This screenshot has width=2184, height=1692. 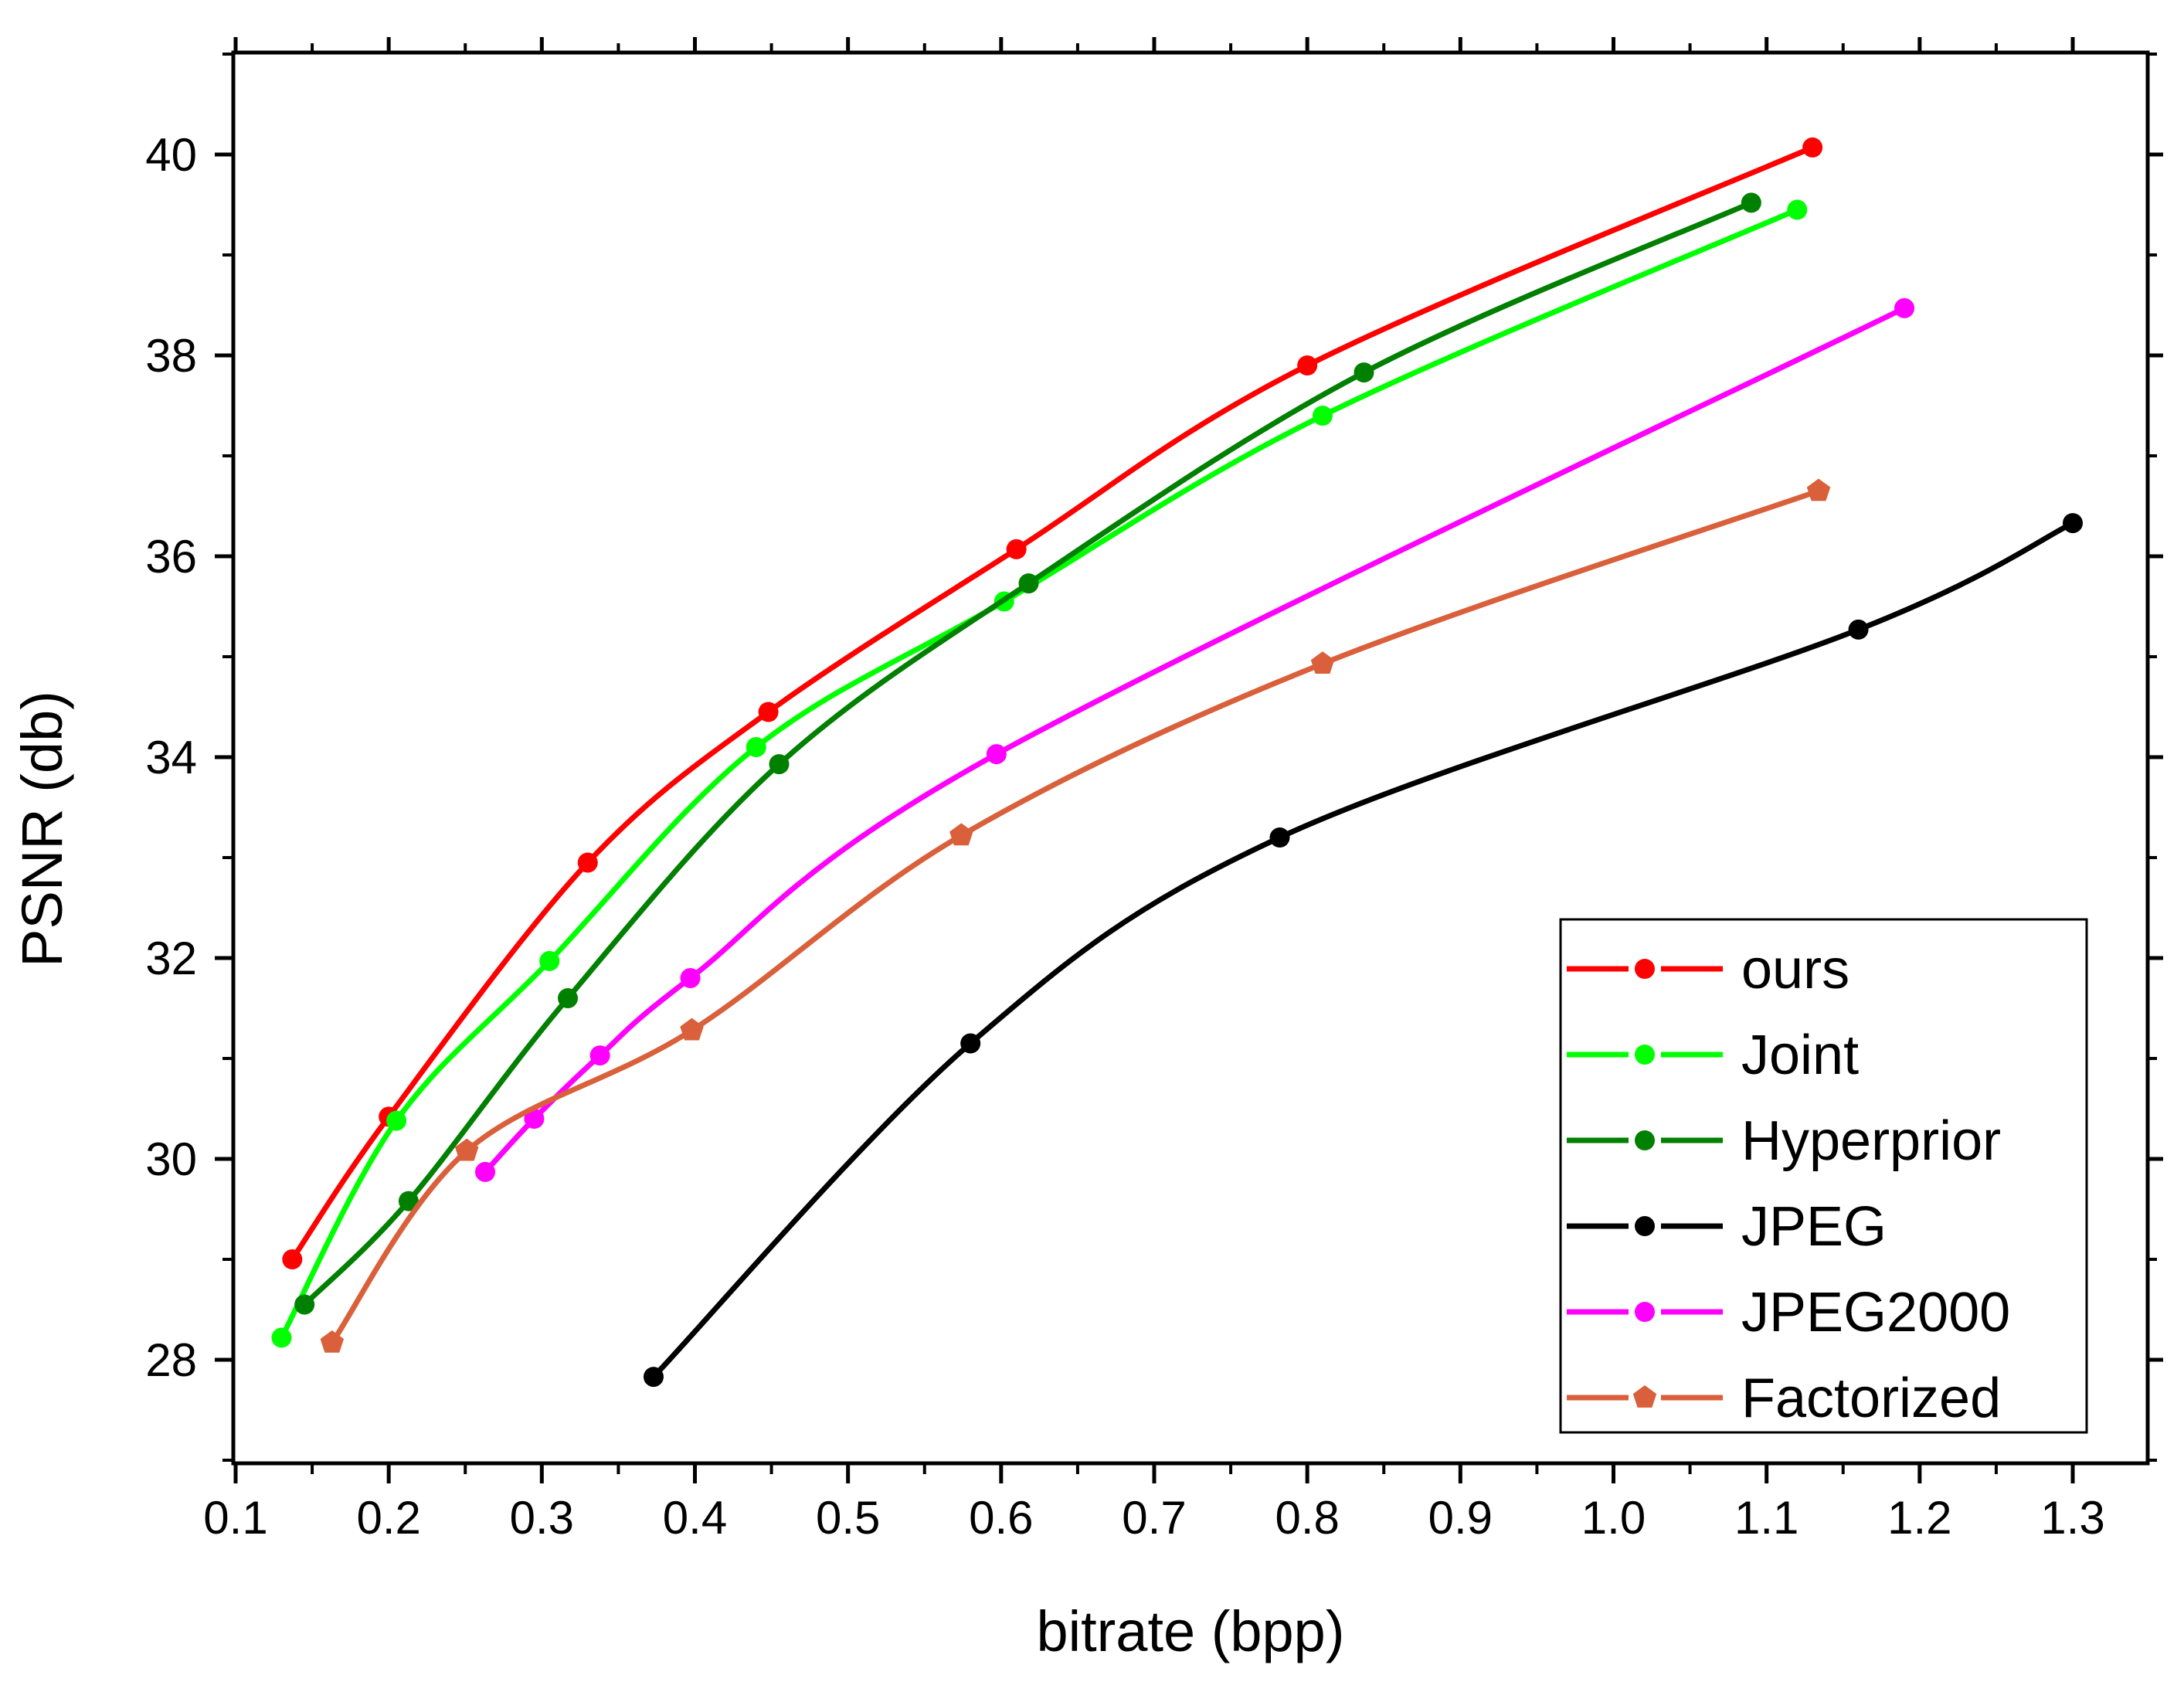 I want to click on legend-marker-hyperprior, so click(x=1645, y=1140).